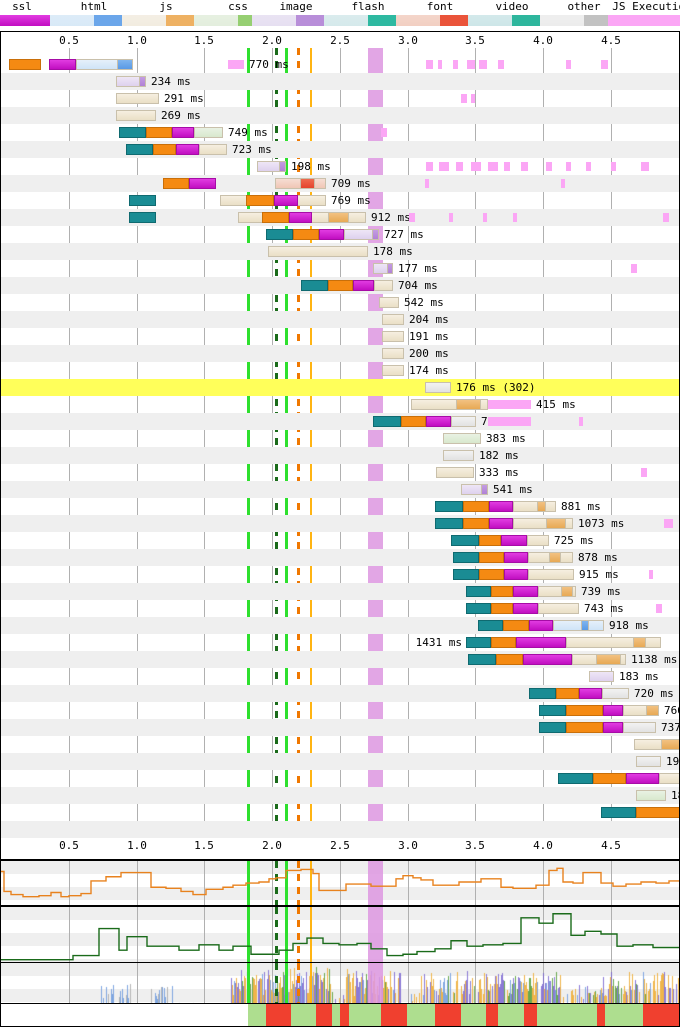 The width and height of the screenshot is (680, 1027). What do you see at coordinates (340, 659) in the screenshot?
I see `request-row: 1138 ms` at bounding box center [340, 659].